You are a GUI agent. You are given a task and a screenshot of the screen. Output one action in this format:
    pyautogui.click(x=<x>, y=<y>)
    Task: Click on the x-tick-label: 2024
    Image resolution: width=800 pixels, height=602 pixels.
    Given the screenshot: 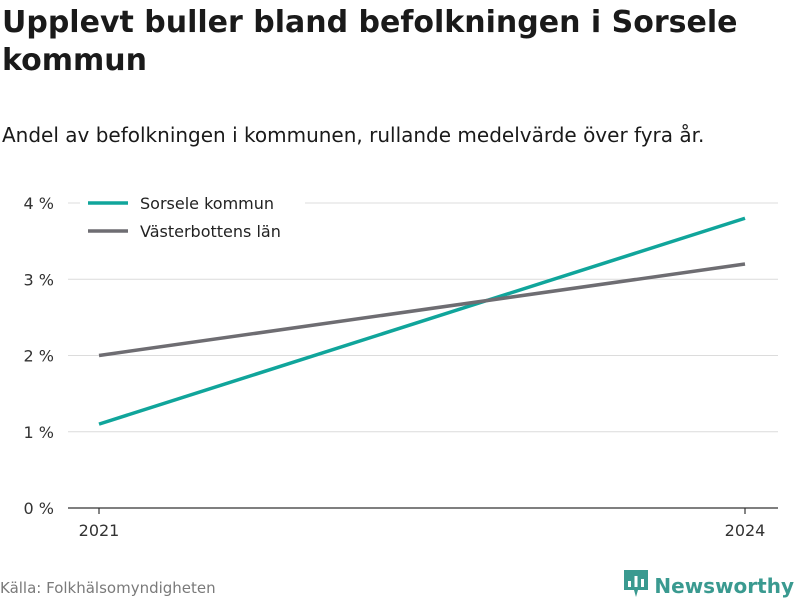 What is the action you would take?
    pyautogui.click(x=745, y=530)
    